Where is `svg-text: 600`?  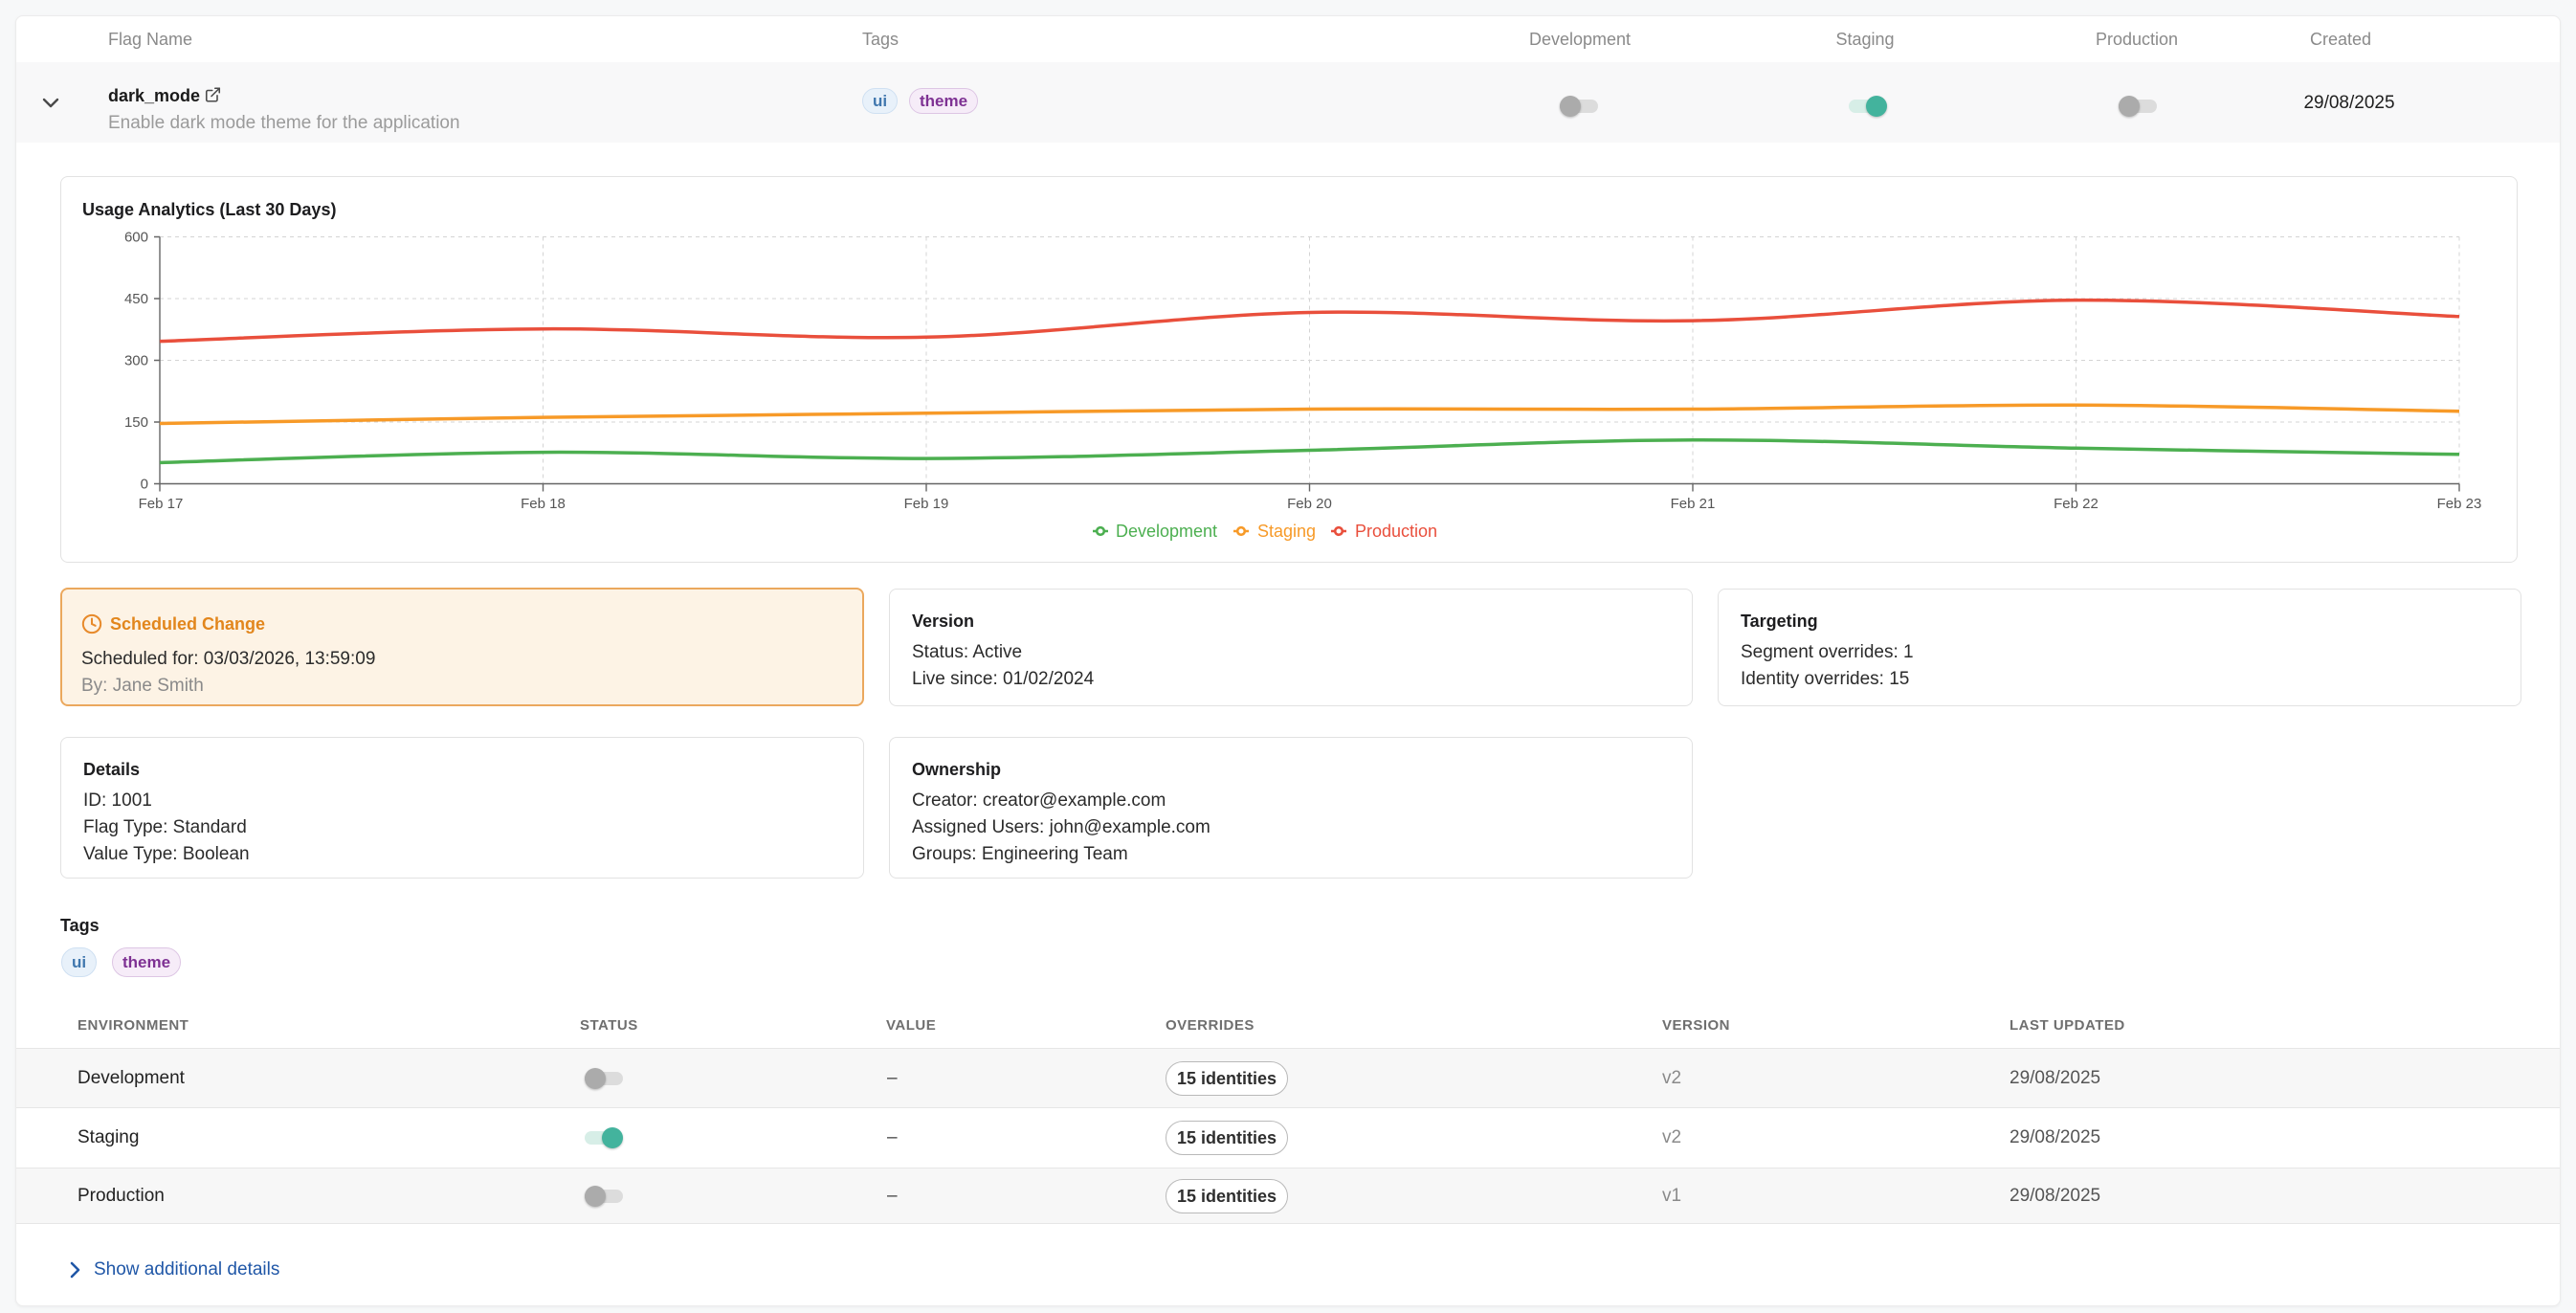 svg-text: 600 is located at coordinates (136, 238).